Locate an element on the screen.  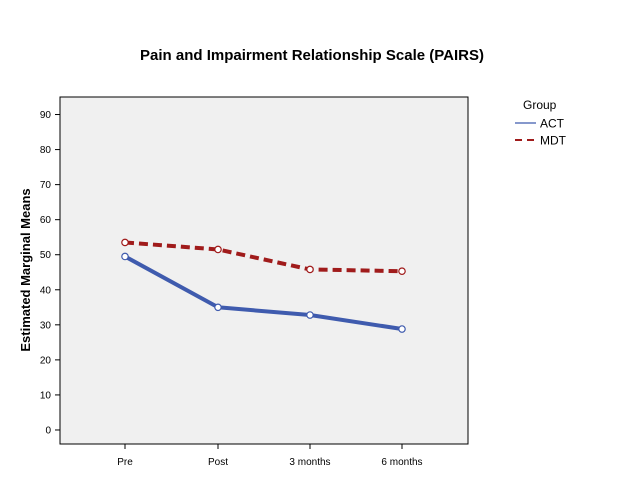
y-tick-label: 80 is located at coordinates (46, 150).